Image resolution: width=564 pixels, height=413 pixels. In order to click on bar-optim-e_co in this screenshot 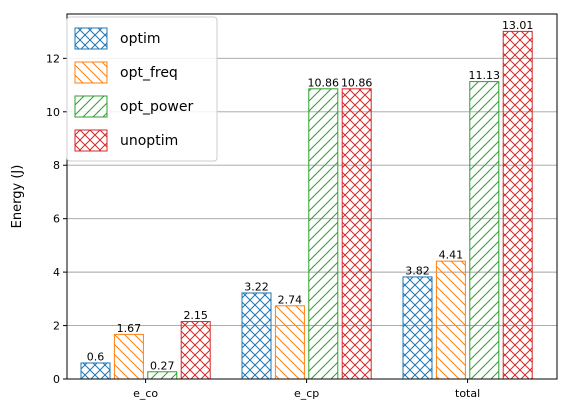, I will do `click(95, 371)`.